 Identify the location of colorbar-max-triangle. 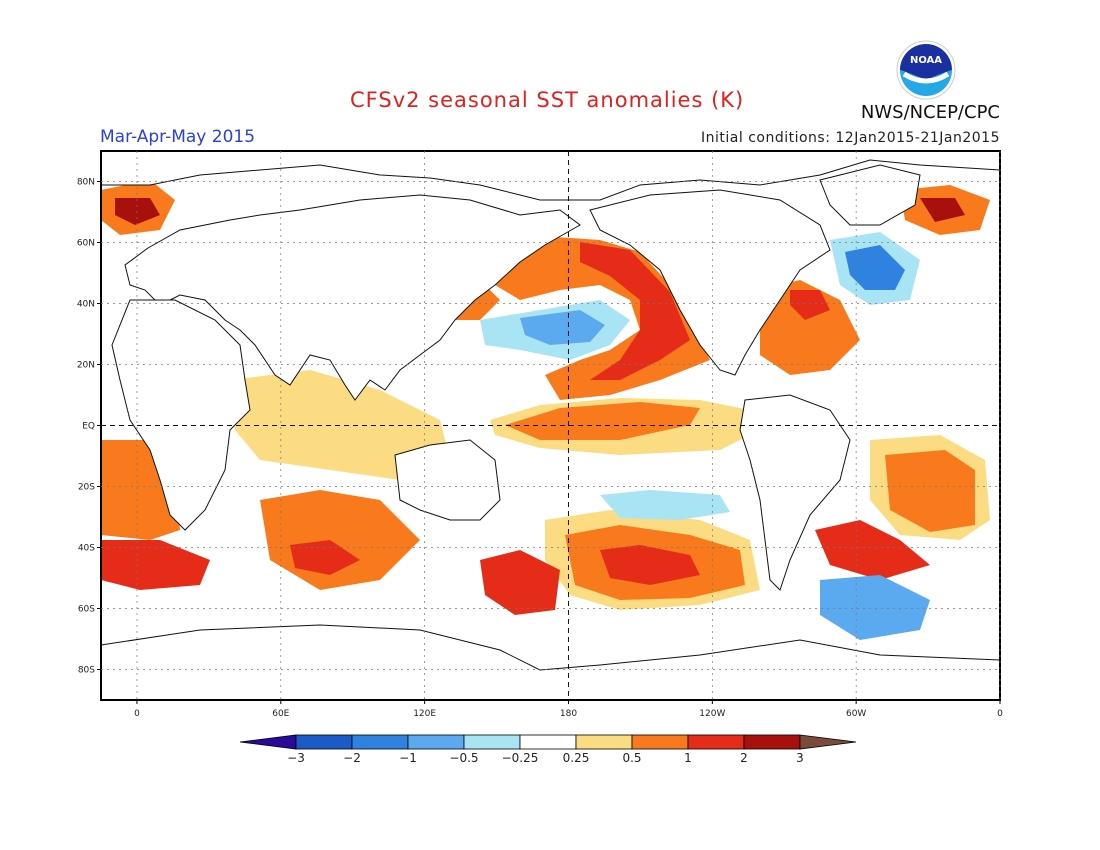
(828, 742).